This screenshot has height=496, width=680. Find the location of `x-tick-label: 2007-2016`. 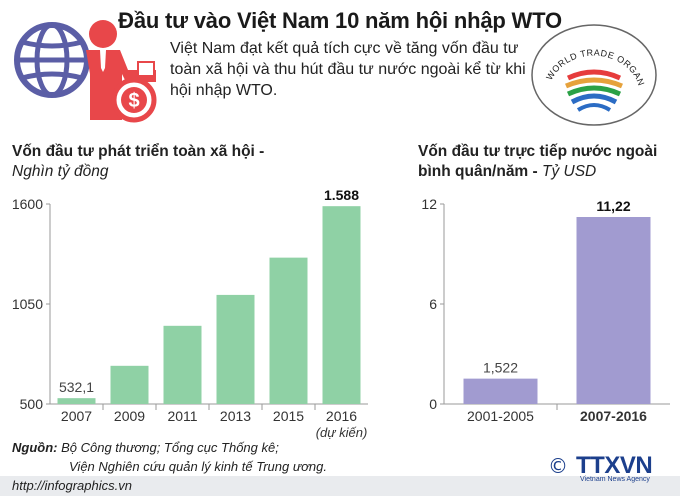

x-tick-label: 2007-2016 is located at coordinates (613, 416).